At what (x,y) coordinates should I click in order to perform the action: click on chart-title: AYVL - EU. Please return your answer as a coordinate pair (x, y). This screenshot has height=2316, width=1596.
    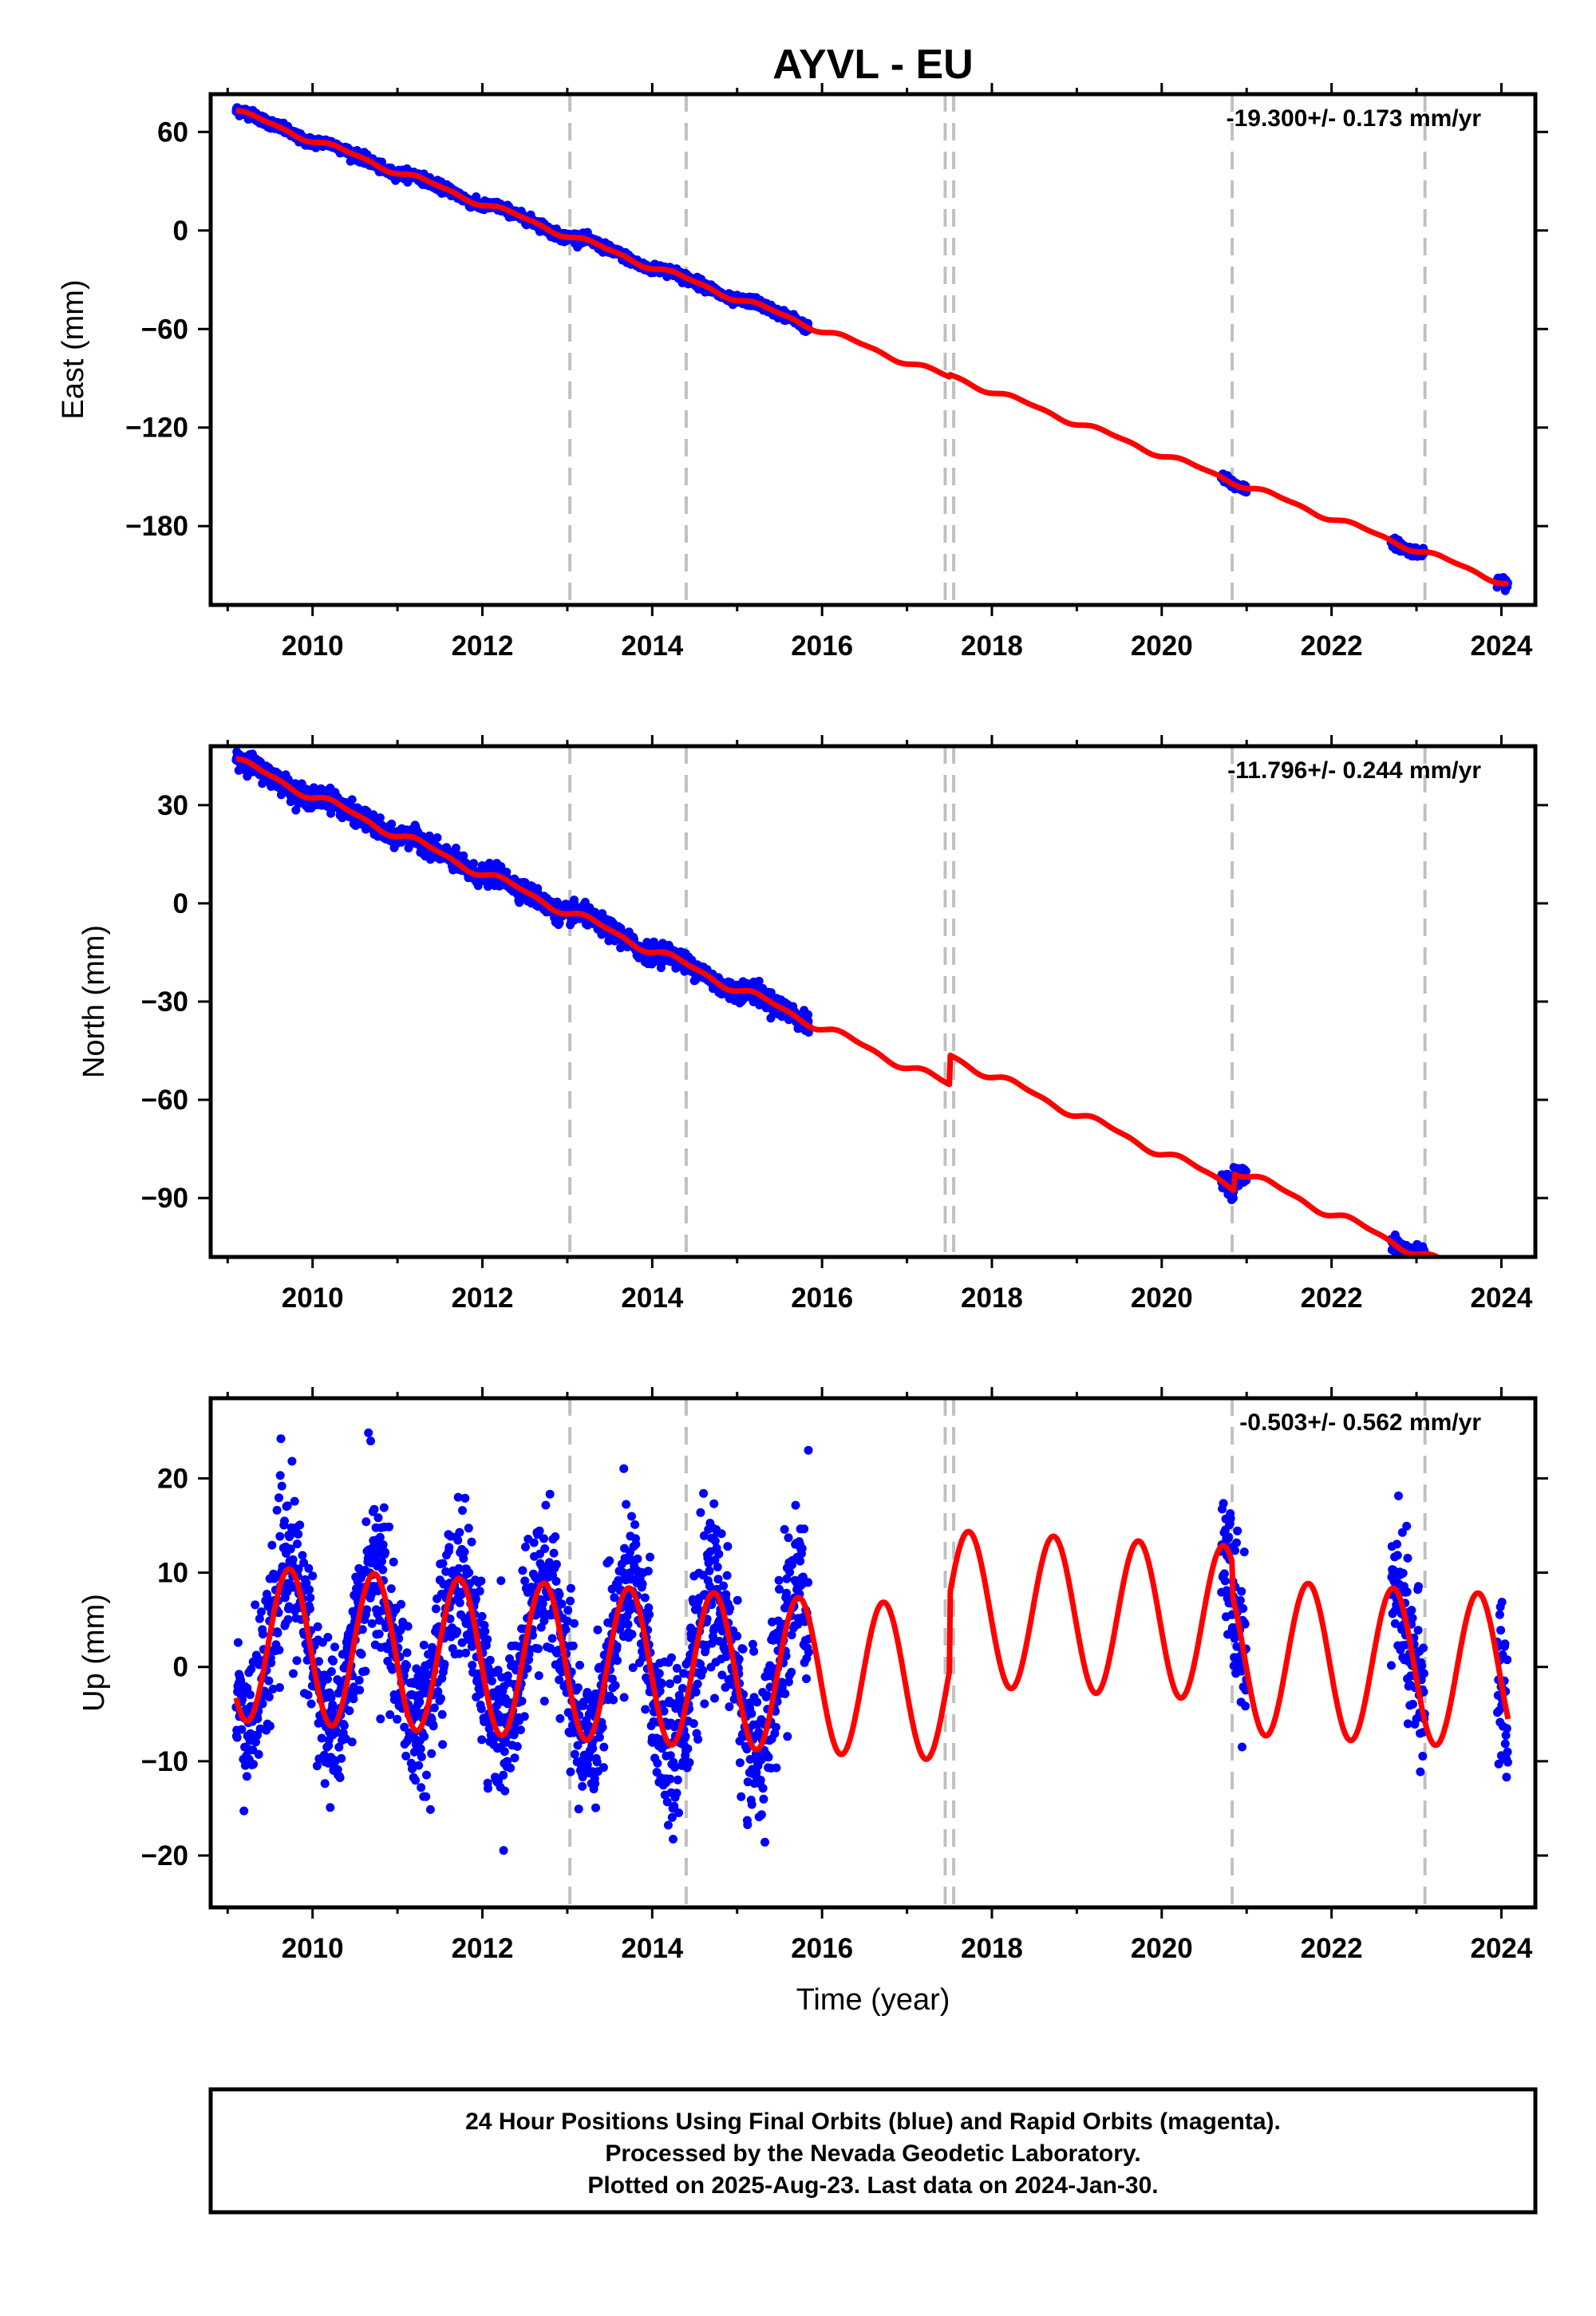
    Looking at the image, I should click on (873, 64).